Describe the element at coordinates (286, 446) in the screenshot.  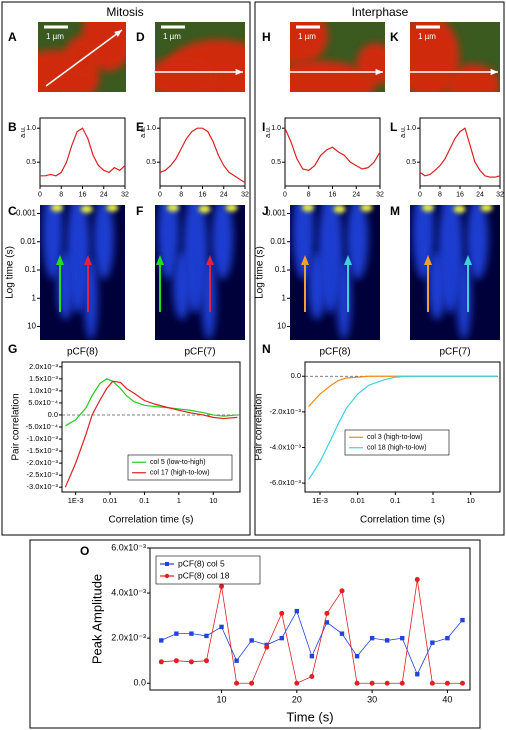
I see `y-tick-label: -4.0x10⁻³` at that location.